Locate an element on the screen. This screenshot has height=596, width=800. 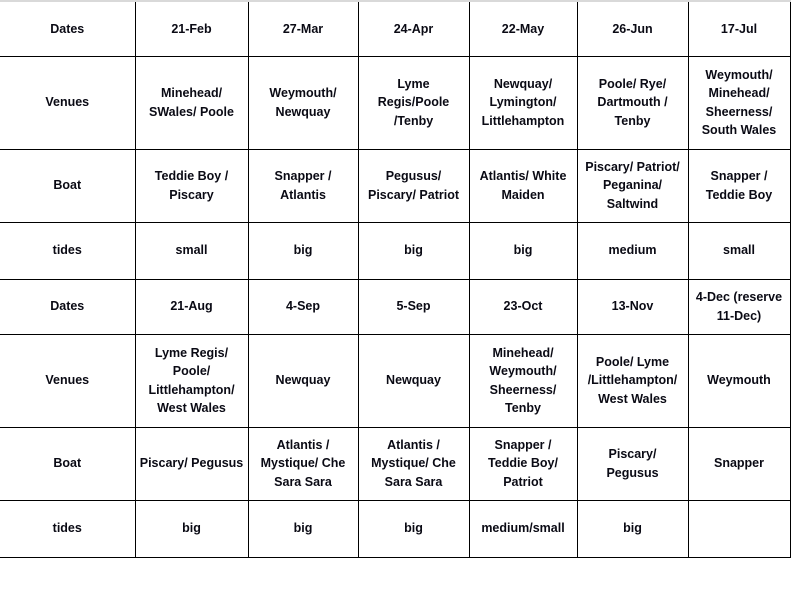
cell-boat-2: Snapper / Atlantis is located at coordinates (303, 185).